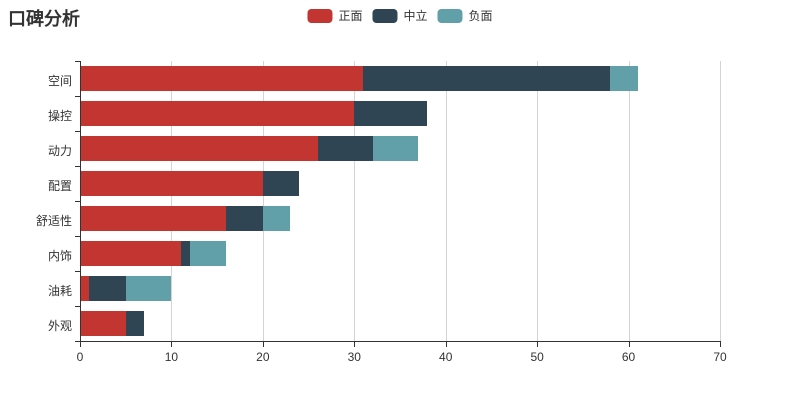 This screenshot has width=800, height=400. I want to click on legend-item-series-0: 正面, so click(334, 15).